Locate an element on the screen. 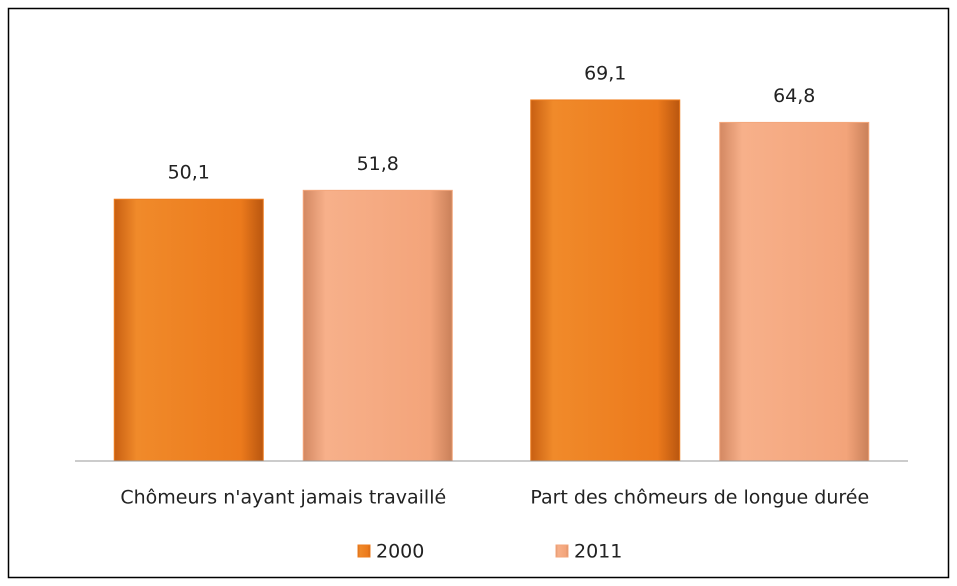 The height and width of the screenshot is (586, 957). legend-label: 2000 is located at coordinates (400, 552).